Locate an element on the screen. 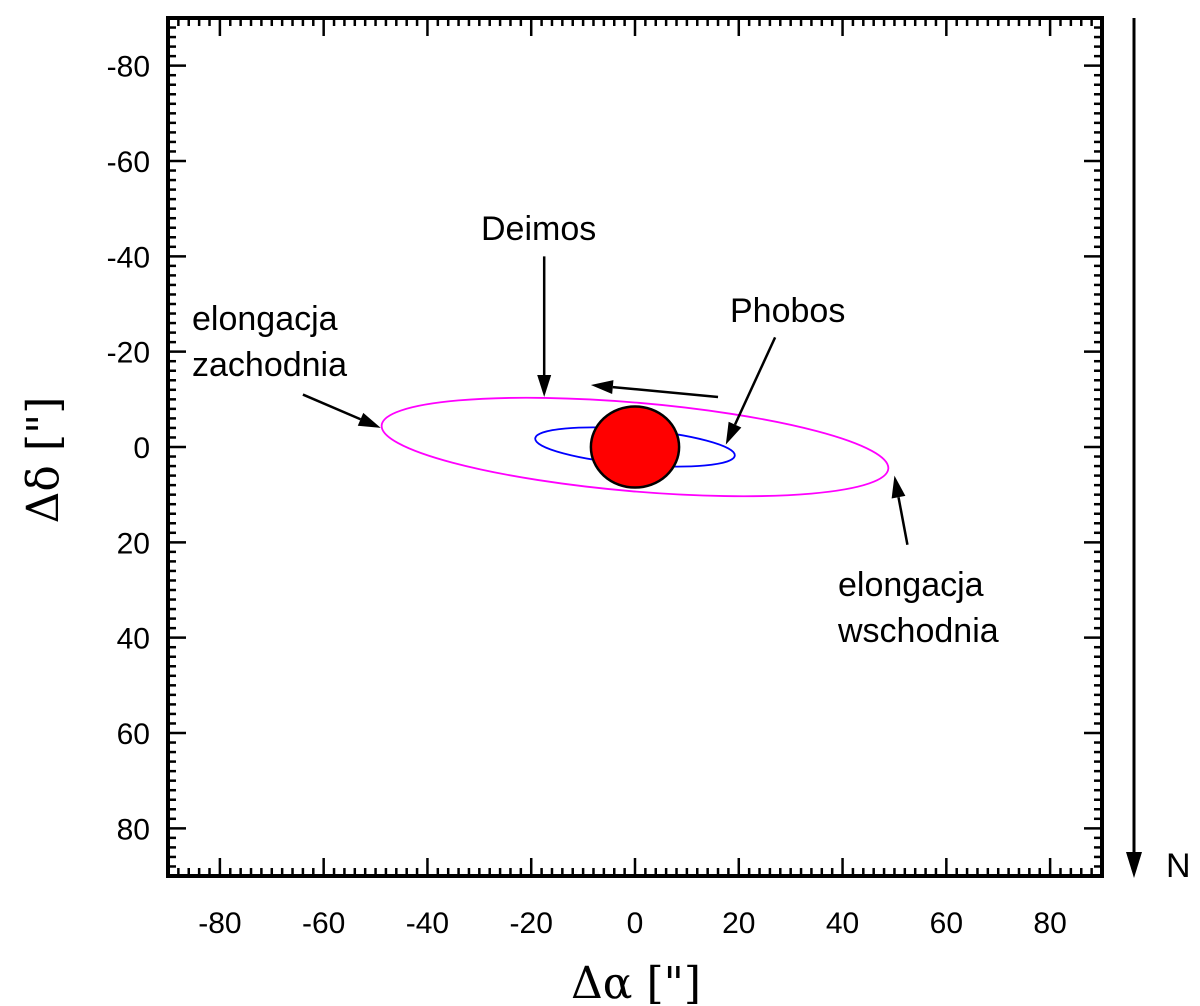 This screenshot has height=1006, width=1200. annotation-arrows is located at coordinates (605, 400).